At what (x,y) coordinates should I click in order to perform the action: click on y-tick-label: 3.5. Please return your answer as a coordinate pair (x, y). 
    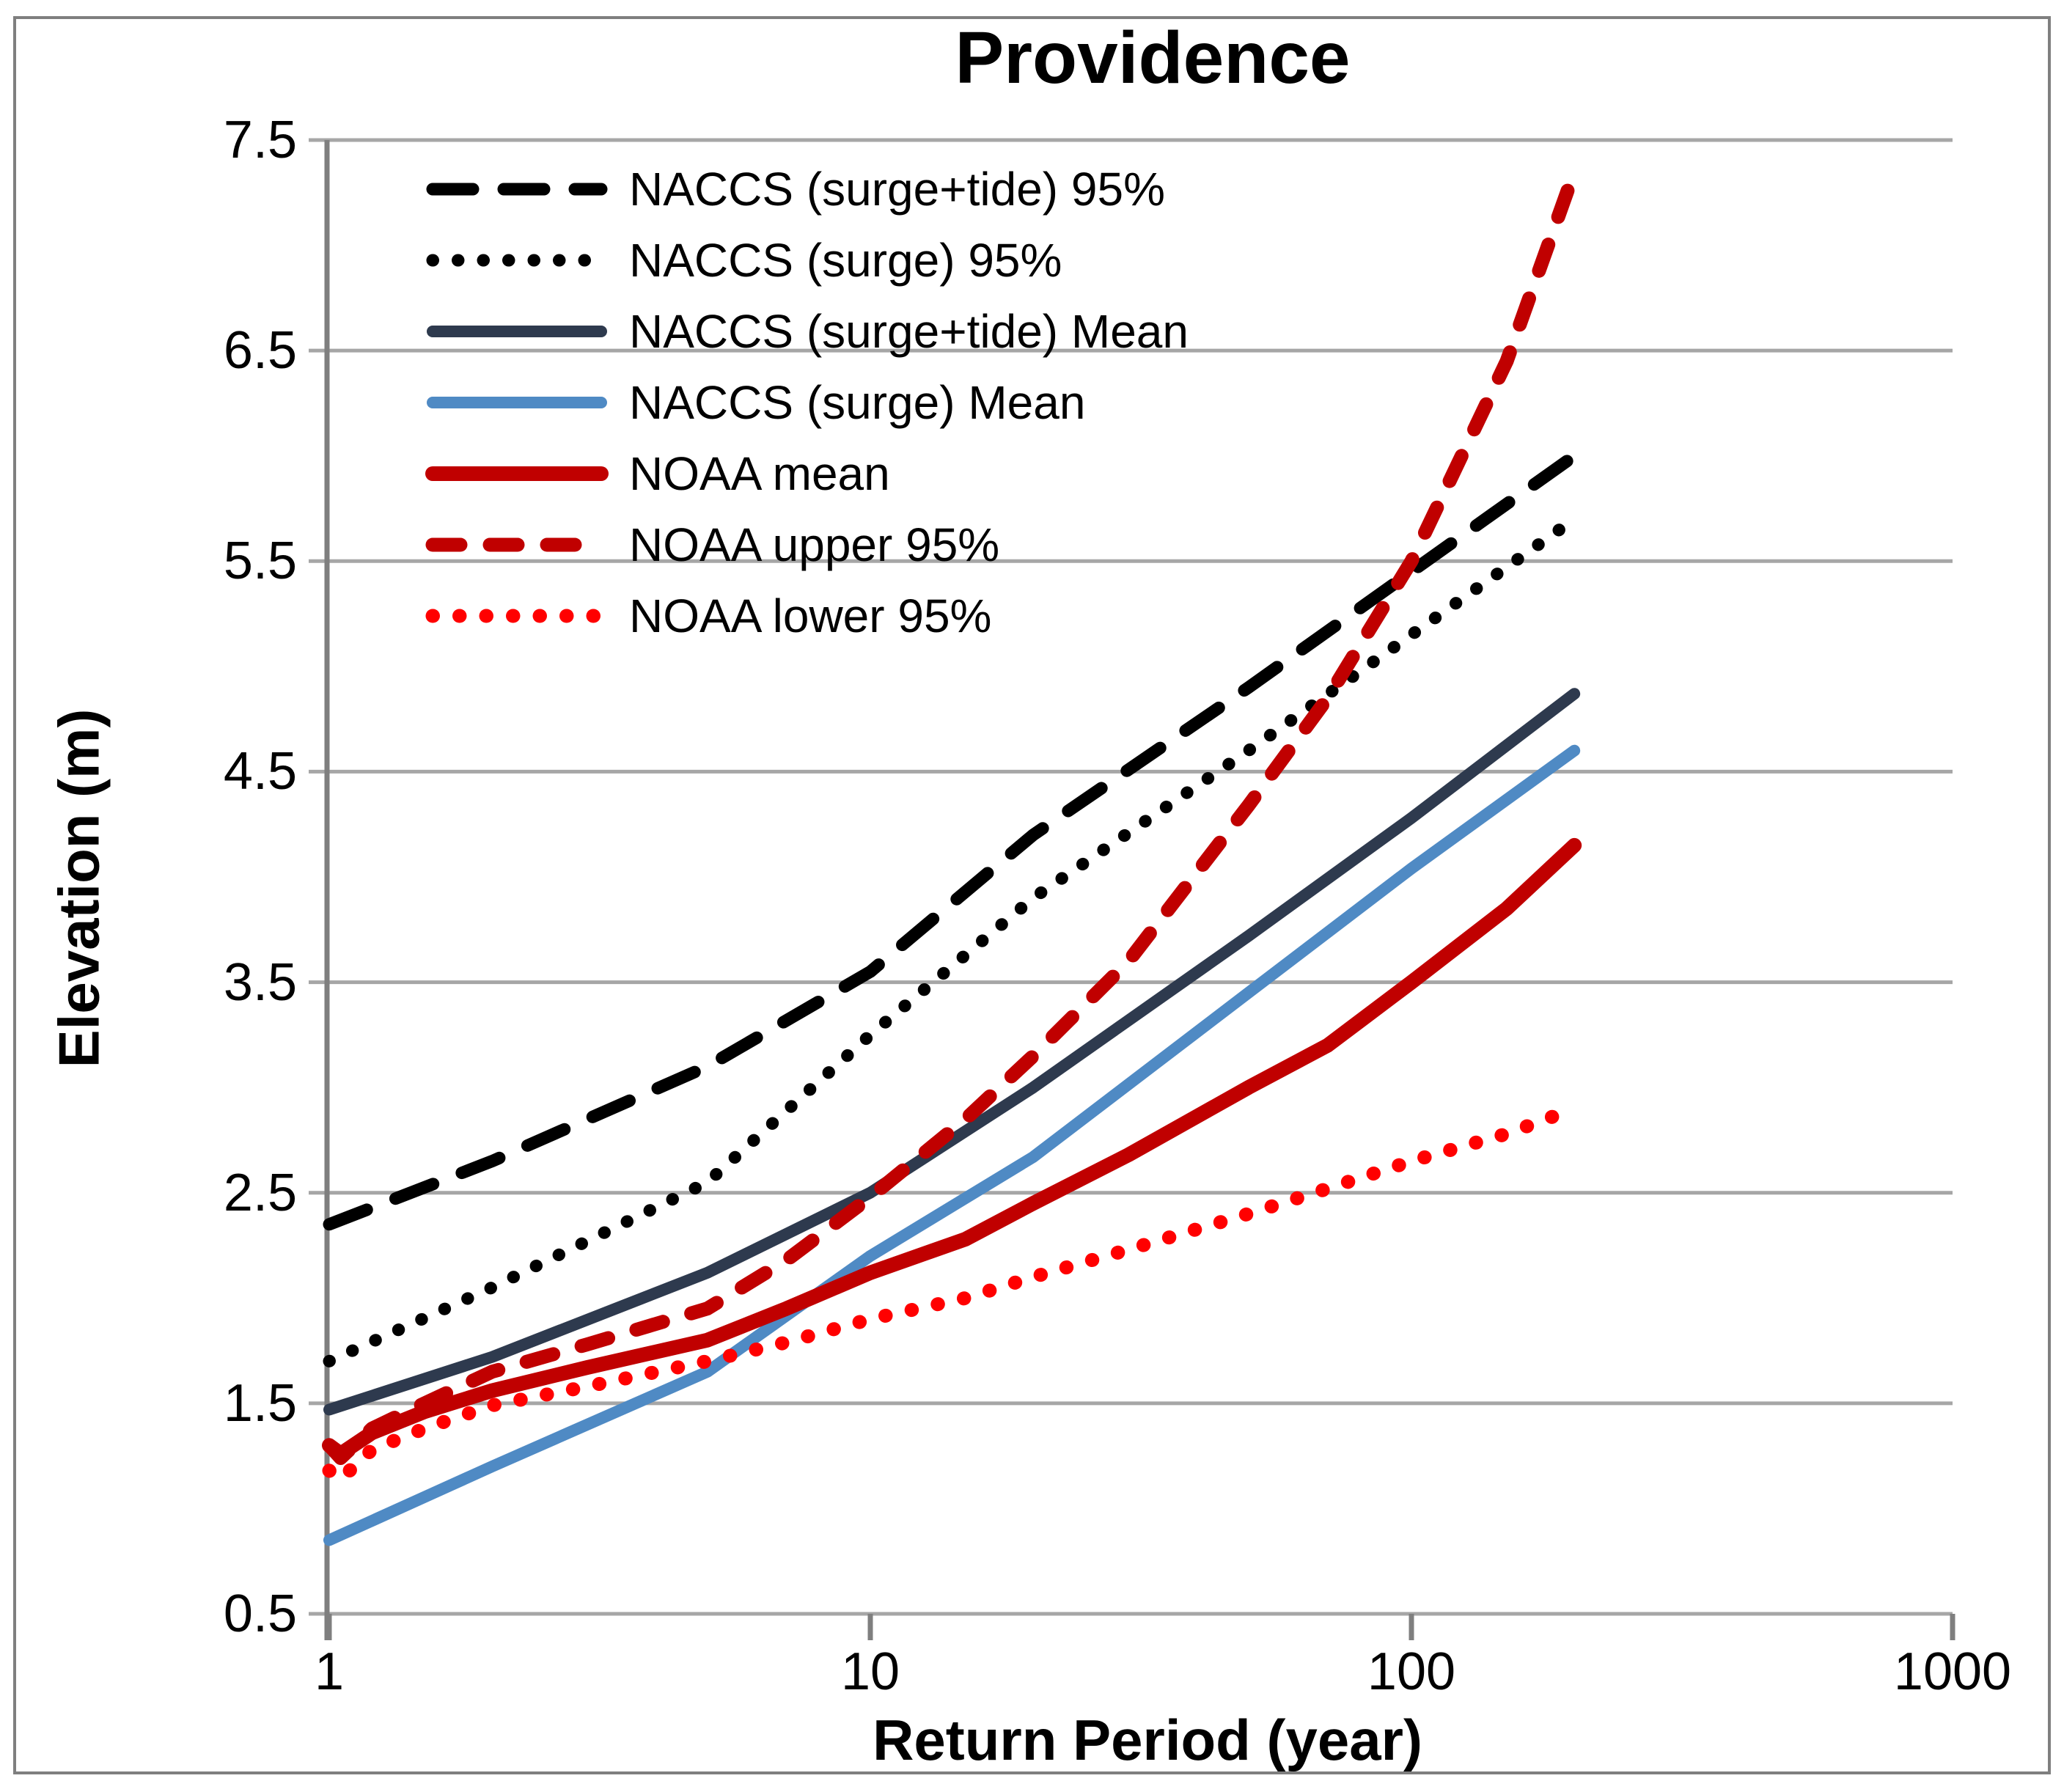
    Looking at the image, I should click on (260, 982).